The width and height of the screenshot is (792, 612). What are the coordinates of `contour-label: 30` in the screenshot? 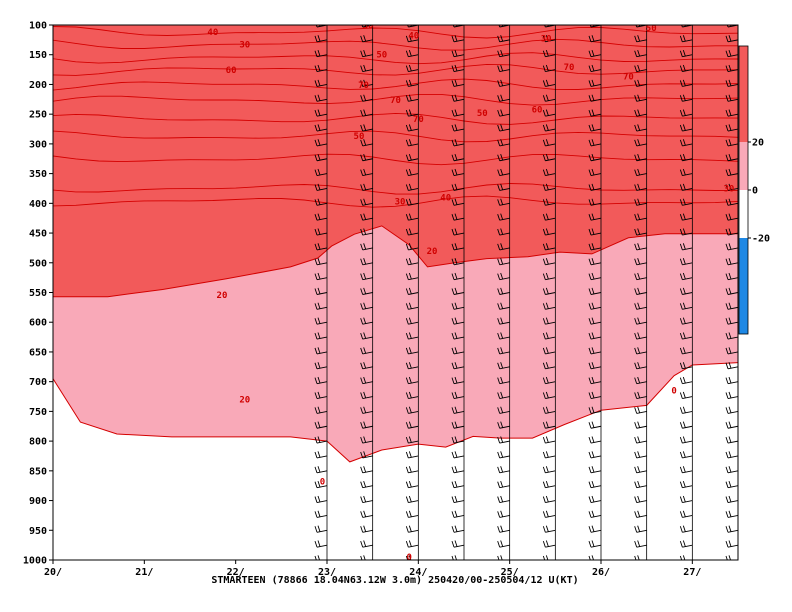 It's located at (368, 27).